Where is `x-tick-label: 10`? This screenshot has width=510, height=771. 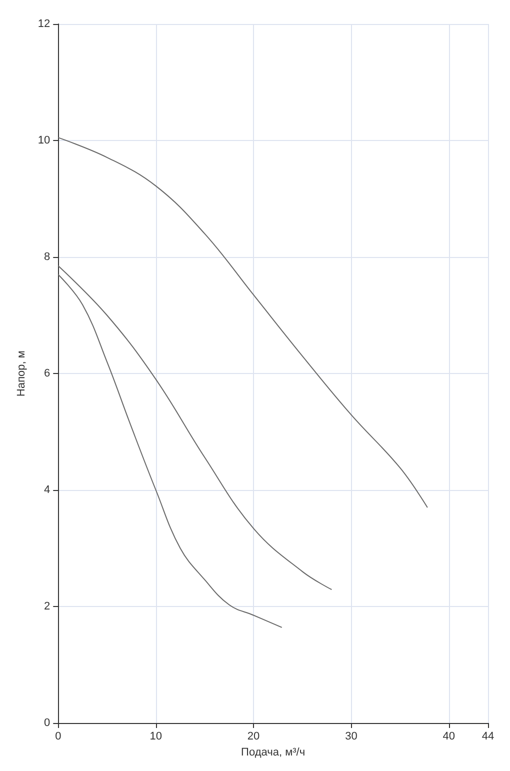 x-tick-label: 10 is located at coordinates (156, 736).